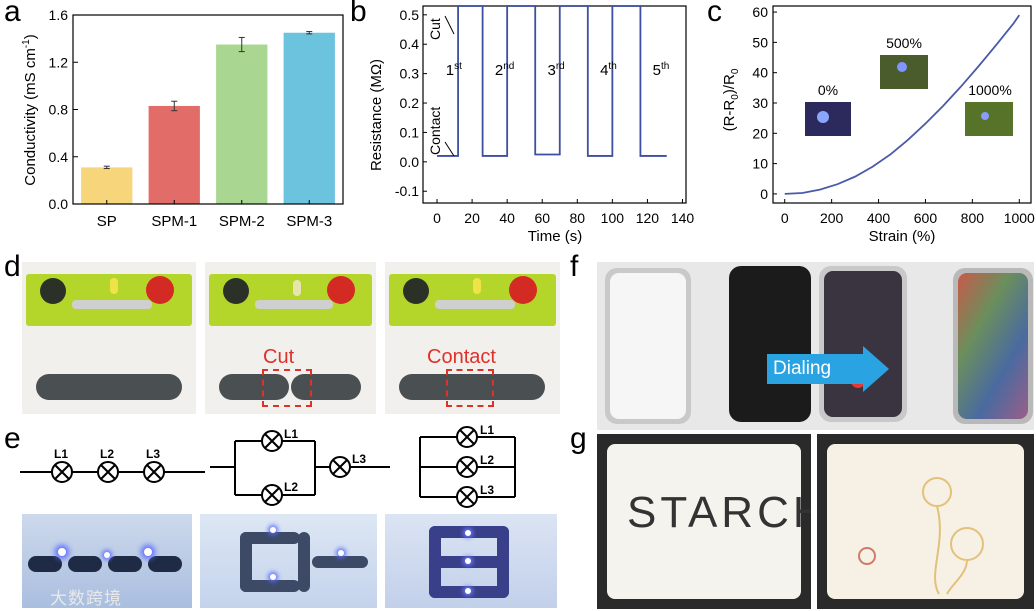  What do you see at coordinates (879, 218) in the screenshot?
I see `x-tick-label: 400` at bounding box center [879, 218].